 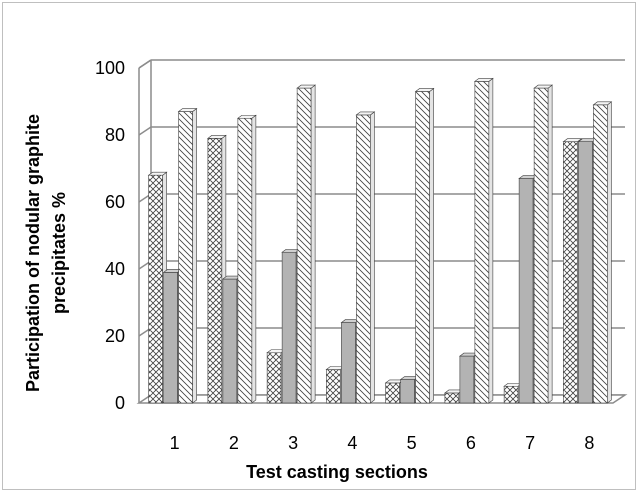 I want to click on x-tick-label-4: 4, so click(x=352, y=443).